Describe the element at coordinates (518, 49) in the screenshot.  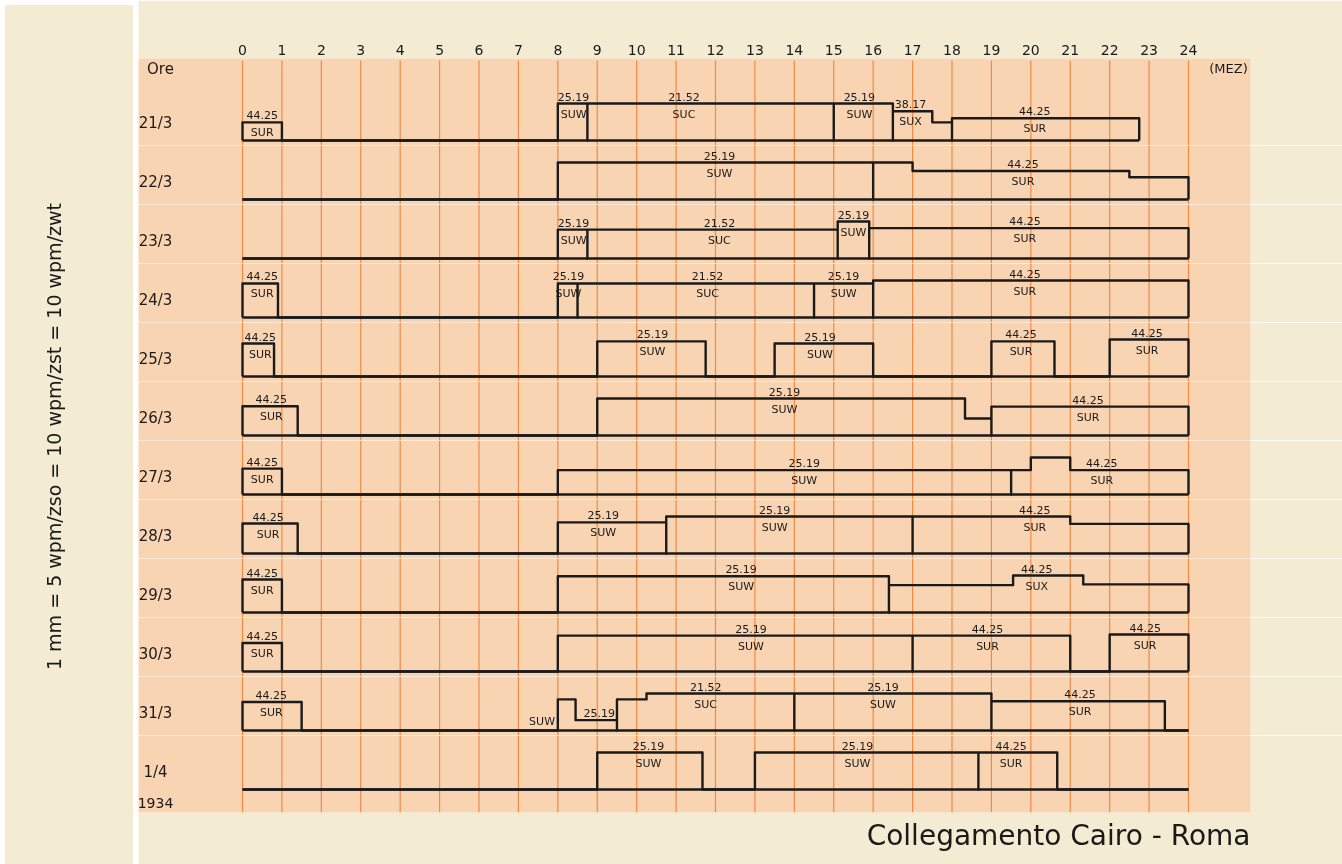
I see `x-tick-label: 7` at that location.